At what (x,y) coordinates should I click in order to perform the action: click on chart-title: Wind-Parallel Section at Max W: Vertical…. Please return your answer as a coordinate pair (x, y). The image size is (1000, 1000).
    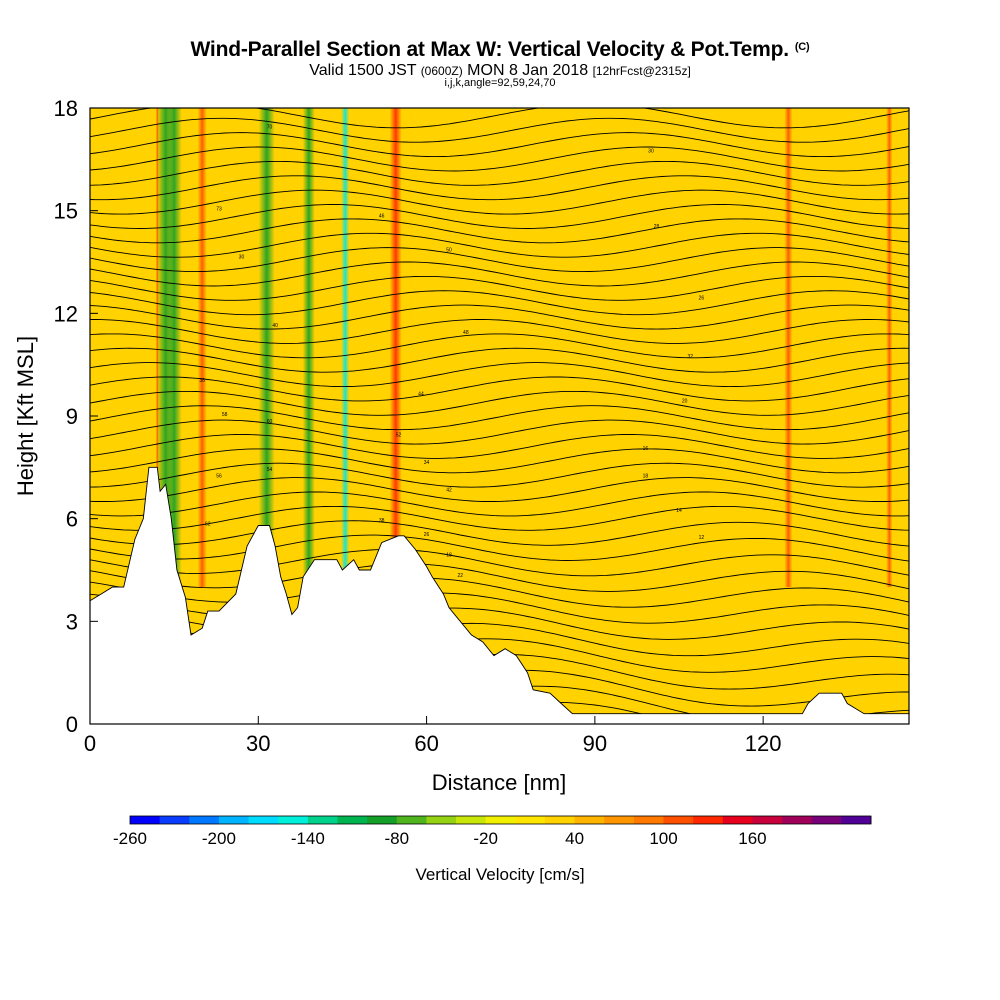
    Looking at the image, I should click on (500, 49).